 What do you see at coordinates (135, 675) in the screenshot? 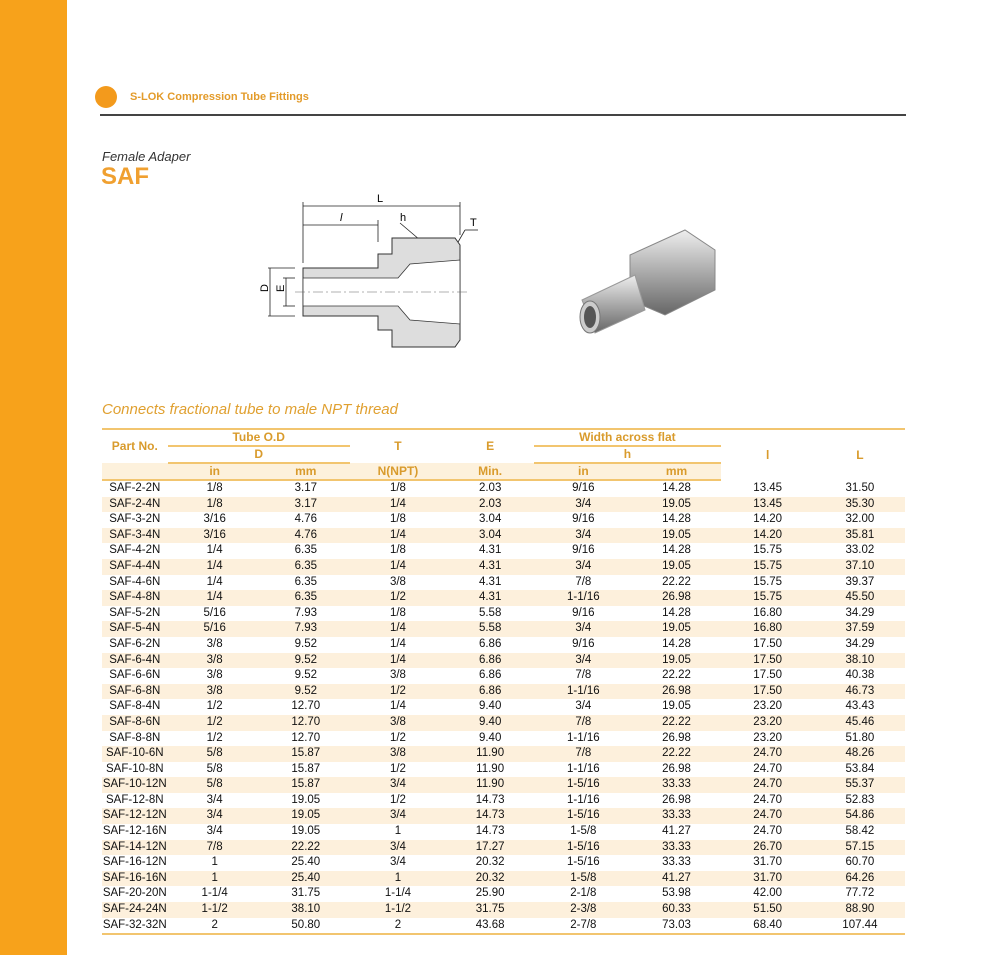
I see `cell-part-no: SAF-6-6N` at bounding box center [135, 675].